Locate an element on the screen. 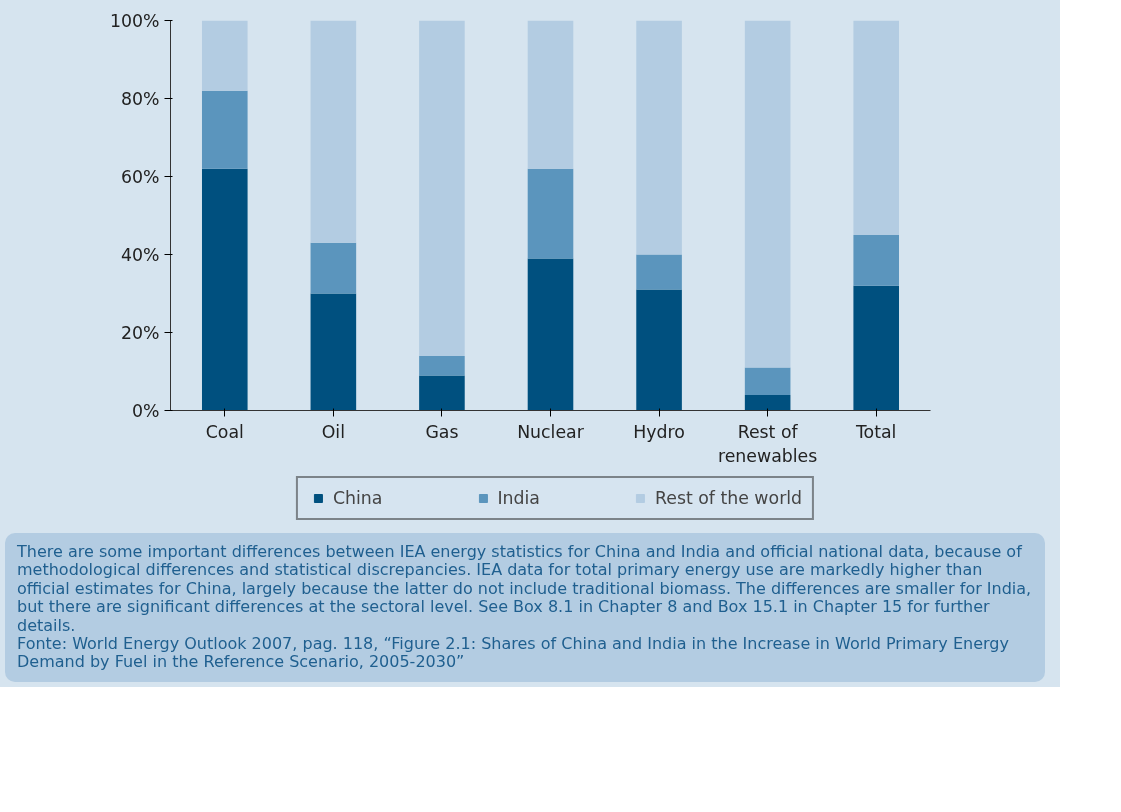 The image size is (1121, 812). legend-label: Rest of the world is located at coordinates (728, 498).